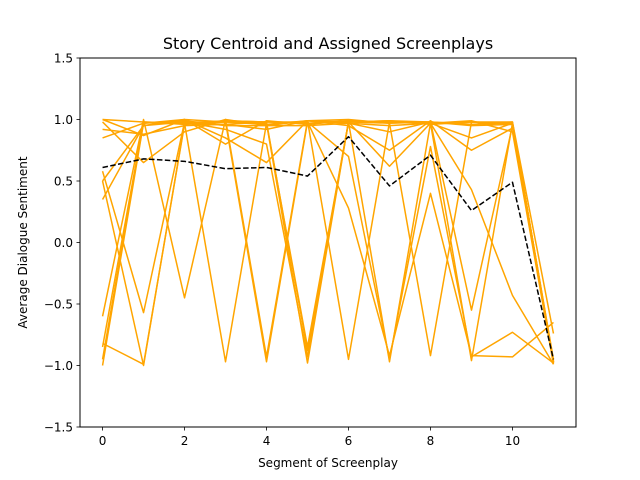 The width and height of the screenshot is (640, 480). I want to click on x-axis-label: Segment of Screenplay, so click(328, 463).